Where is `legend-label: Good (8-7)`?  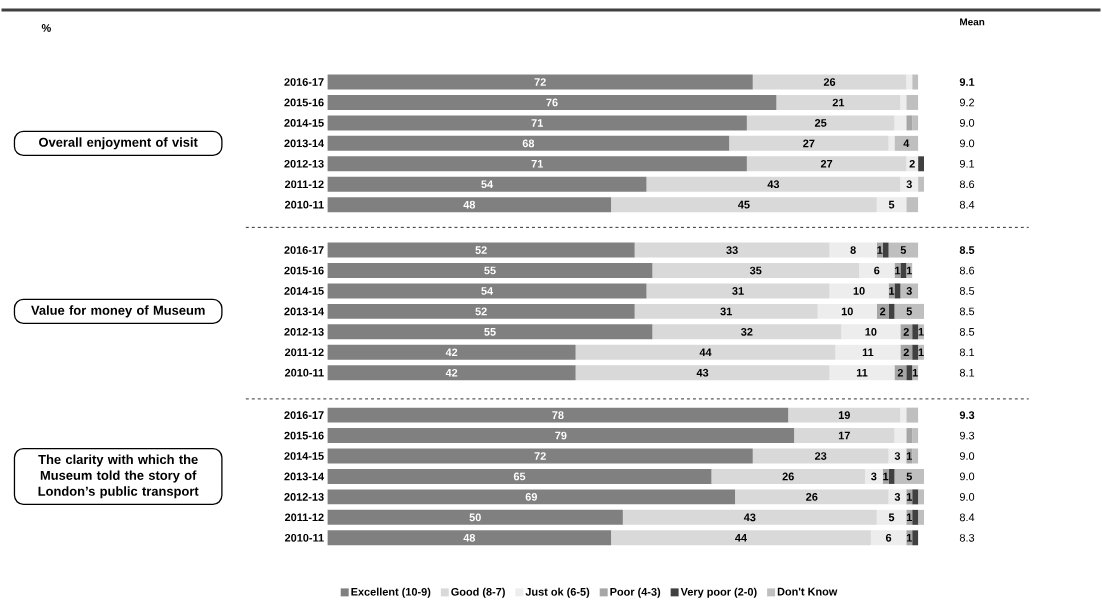
legend-label: Good (8-7) is located at coordinates (478, 592).